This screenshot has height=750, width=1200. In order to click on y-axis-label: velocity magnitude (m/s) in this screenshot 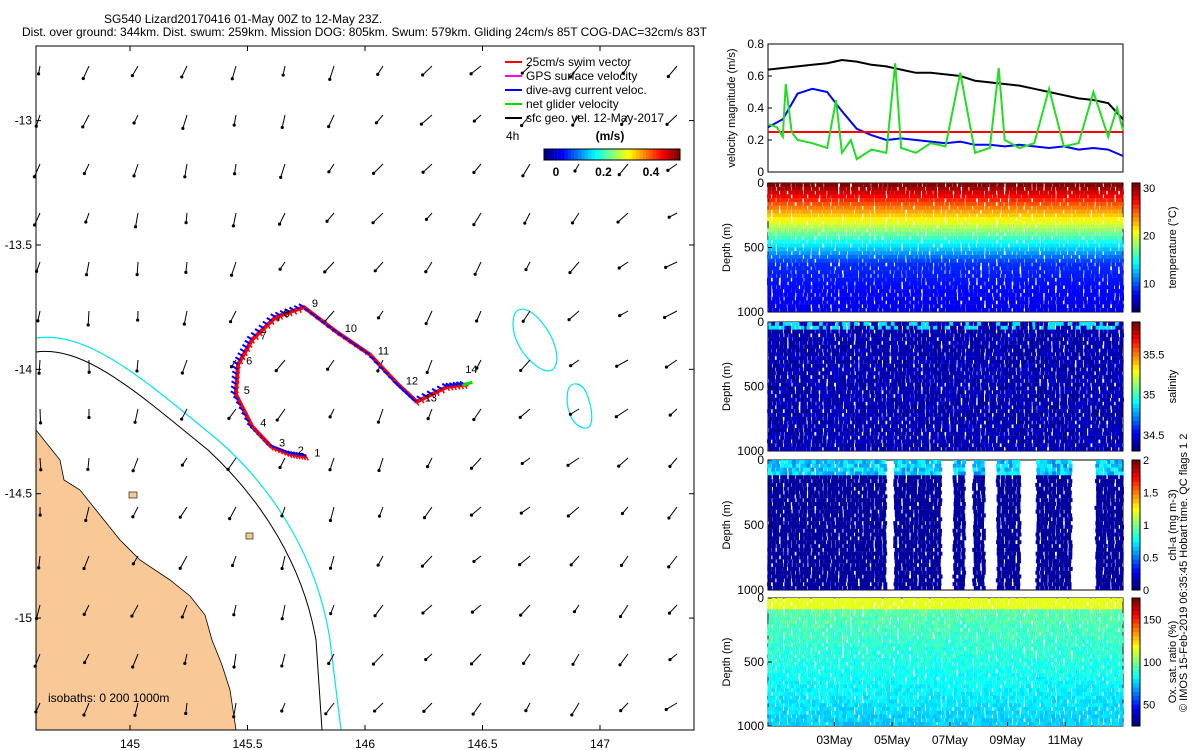, I will do `click(732, 107)`.